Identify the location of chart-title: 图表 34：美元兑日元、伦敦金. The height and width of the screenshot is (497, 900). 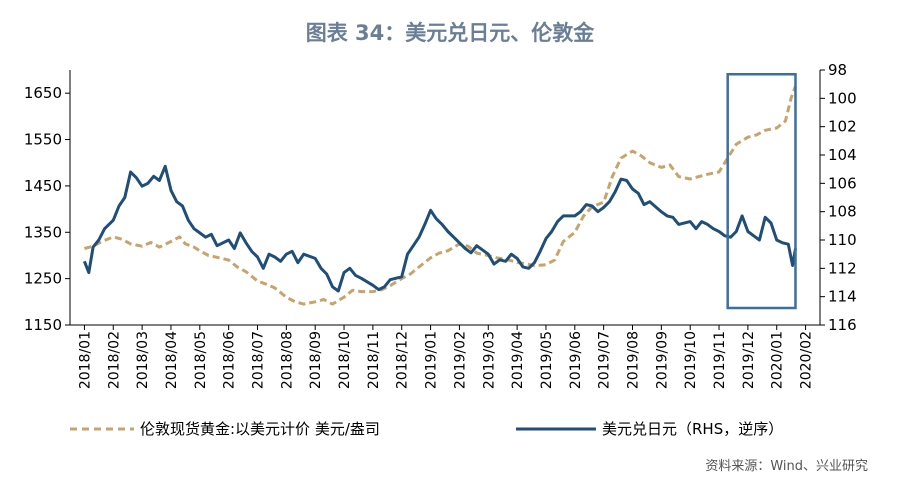
(451, 33).